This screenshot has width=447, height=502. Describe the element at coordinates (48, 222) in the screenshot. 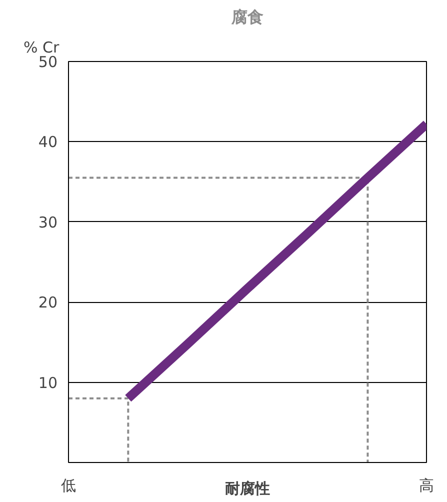

I see `y-tick-label: 30` at that location.